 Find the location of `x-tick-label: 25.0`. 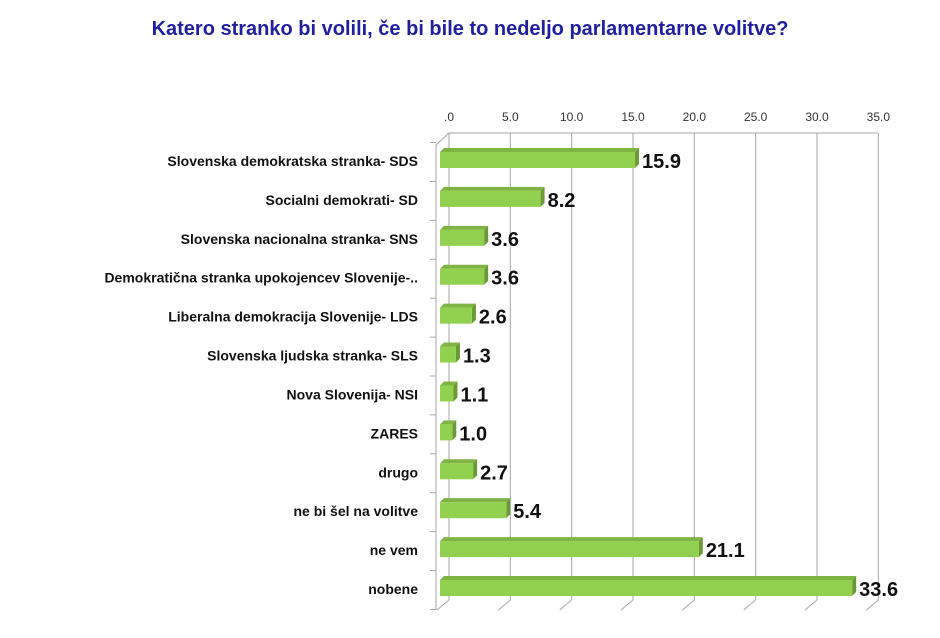

x-tick-label: 25.0 is located at coordinates (756, 117).